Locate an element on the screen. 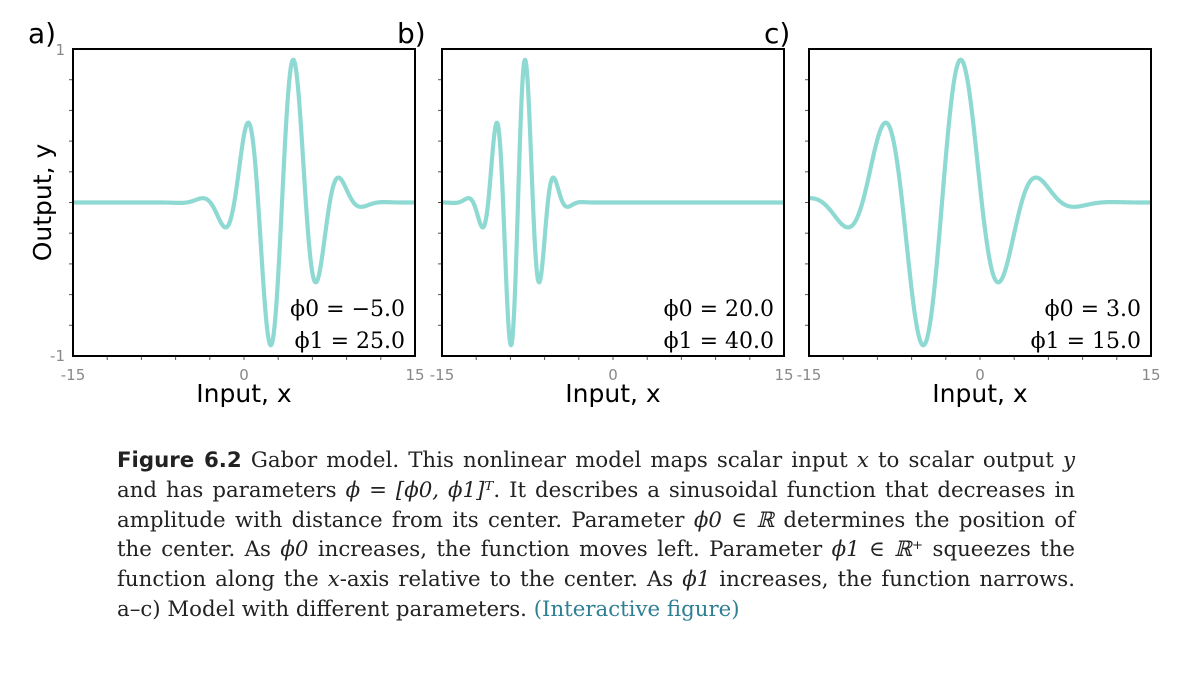 The width and height of the screenshot is (1180, 674). y-tick-label: 1 is located at coordinates (60, 50).